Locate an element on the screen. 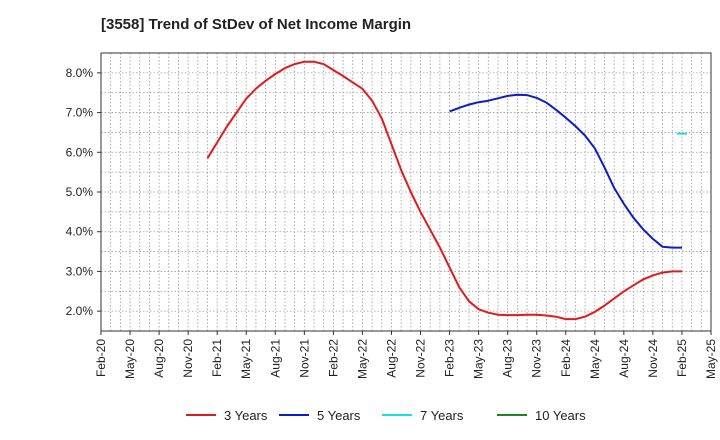 The image size is (720, 440). x-tick-label: Aug-23 is located at coordinates (508, 358).